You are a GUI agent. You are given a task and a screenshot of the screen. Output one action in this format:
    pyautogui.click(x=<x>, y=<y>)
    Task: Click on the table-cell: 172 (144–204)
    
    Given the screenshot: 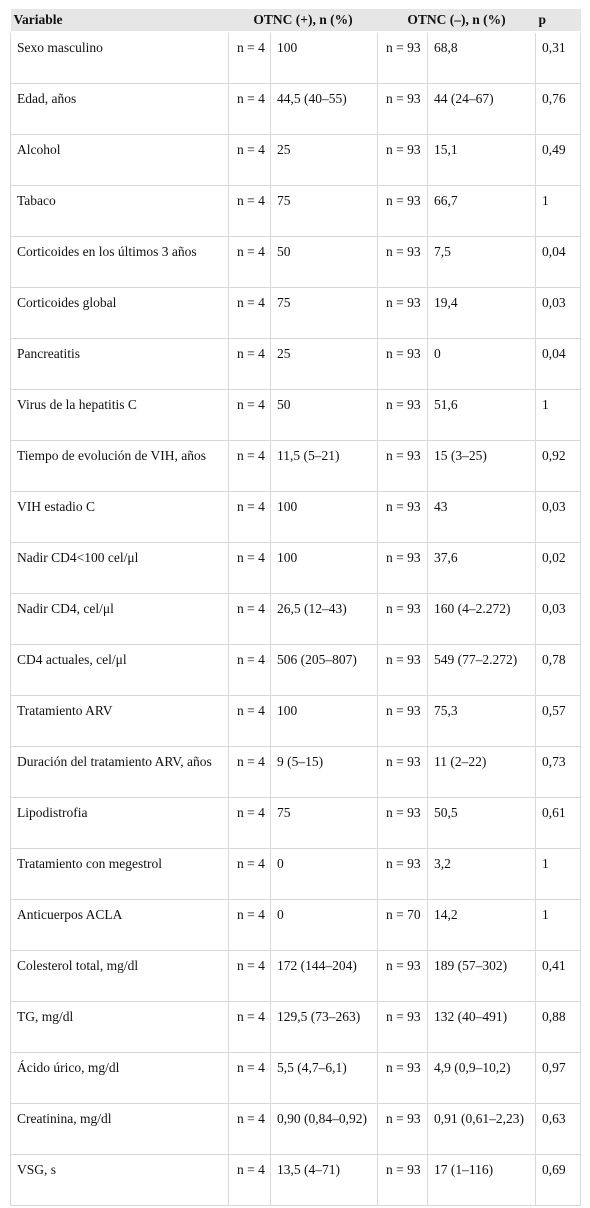 What is the action you would take?
    pyautogui.click(x=324, y=975)
    